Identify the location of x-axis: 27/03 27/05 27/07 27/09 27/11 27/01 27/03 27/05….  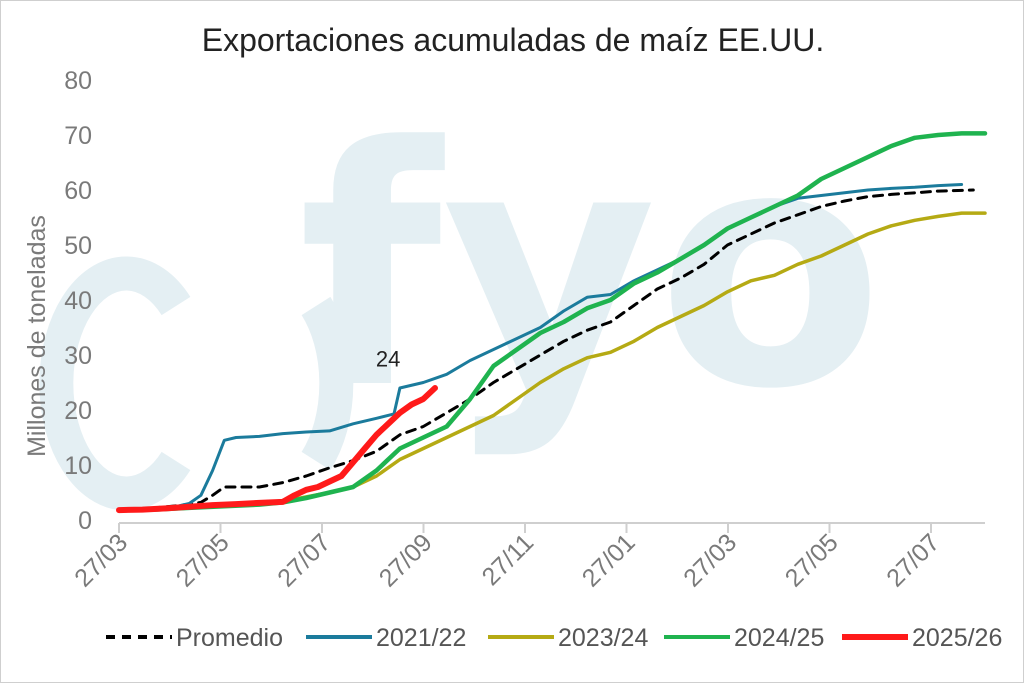
(527, 557).